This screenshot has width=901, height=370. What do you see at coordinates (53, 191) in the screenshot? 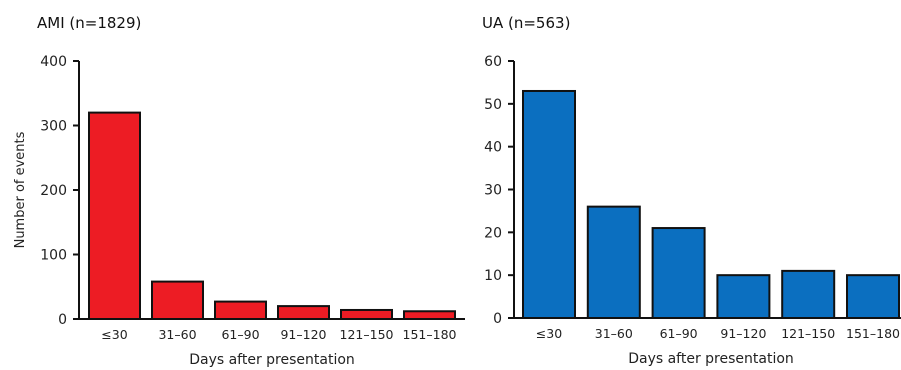
I see `y-tick-label: 200` at bounding box center [53, 191].